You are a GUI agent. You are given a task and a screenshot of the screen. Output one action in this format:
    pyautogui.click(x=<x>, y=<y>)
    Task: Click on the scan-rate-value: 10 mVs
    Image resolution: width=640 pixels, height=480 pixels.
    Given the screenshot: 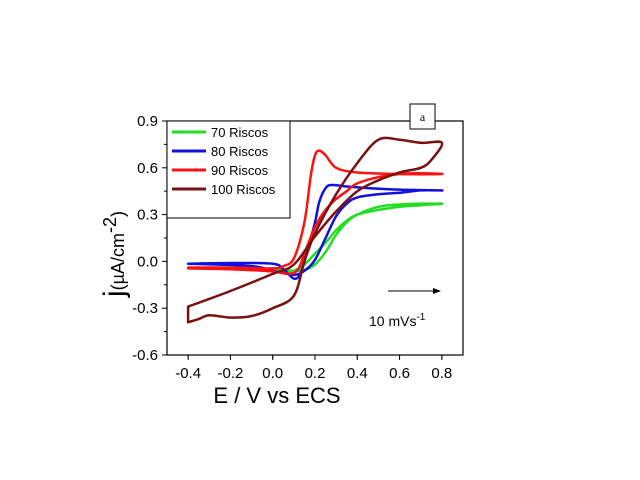 What is the action you would take?
    pyautogui.click(x=392, y=321)
    